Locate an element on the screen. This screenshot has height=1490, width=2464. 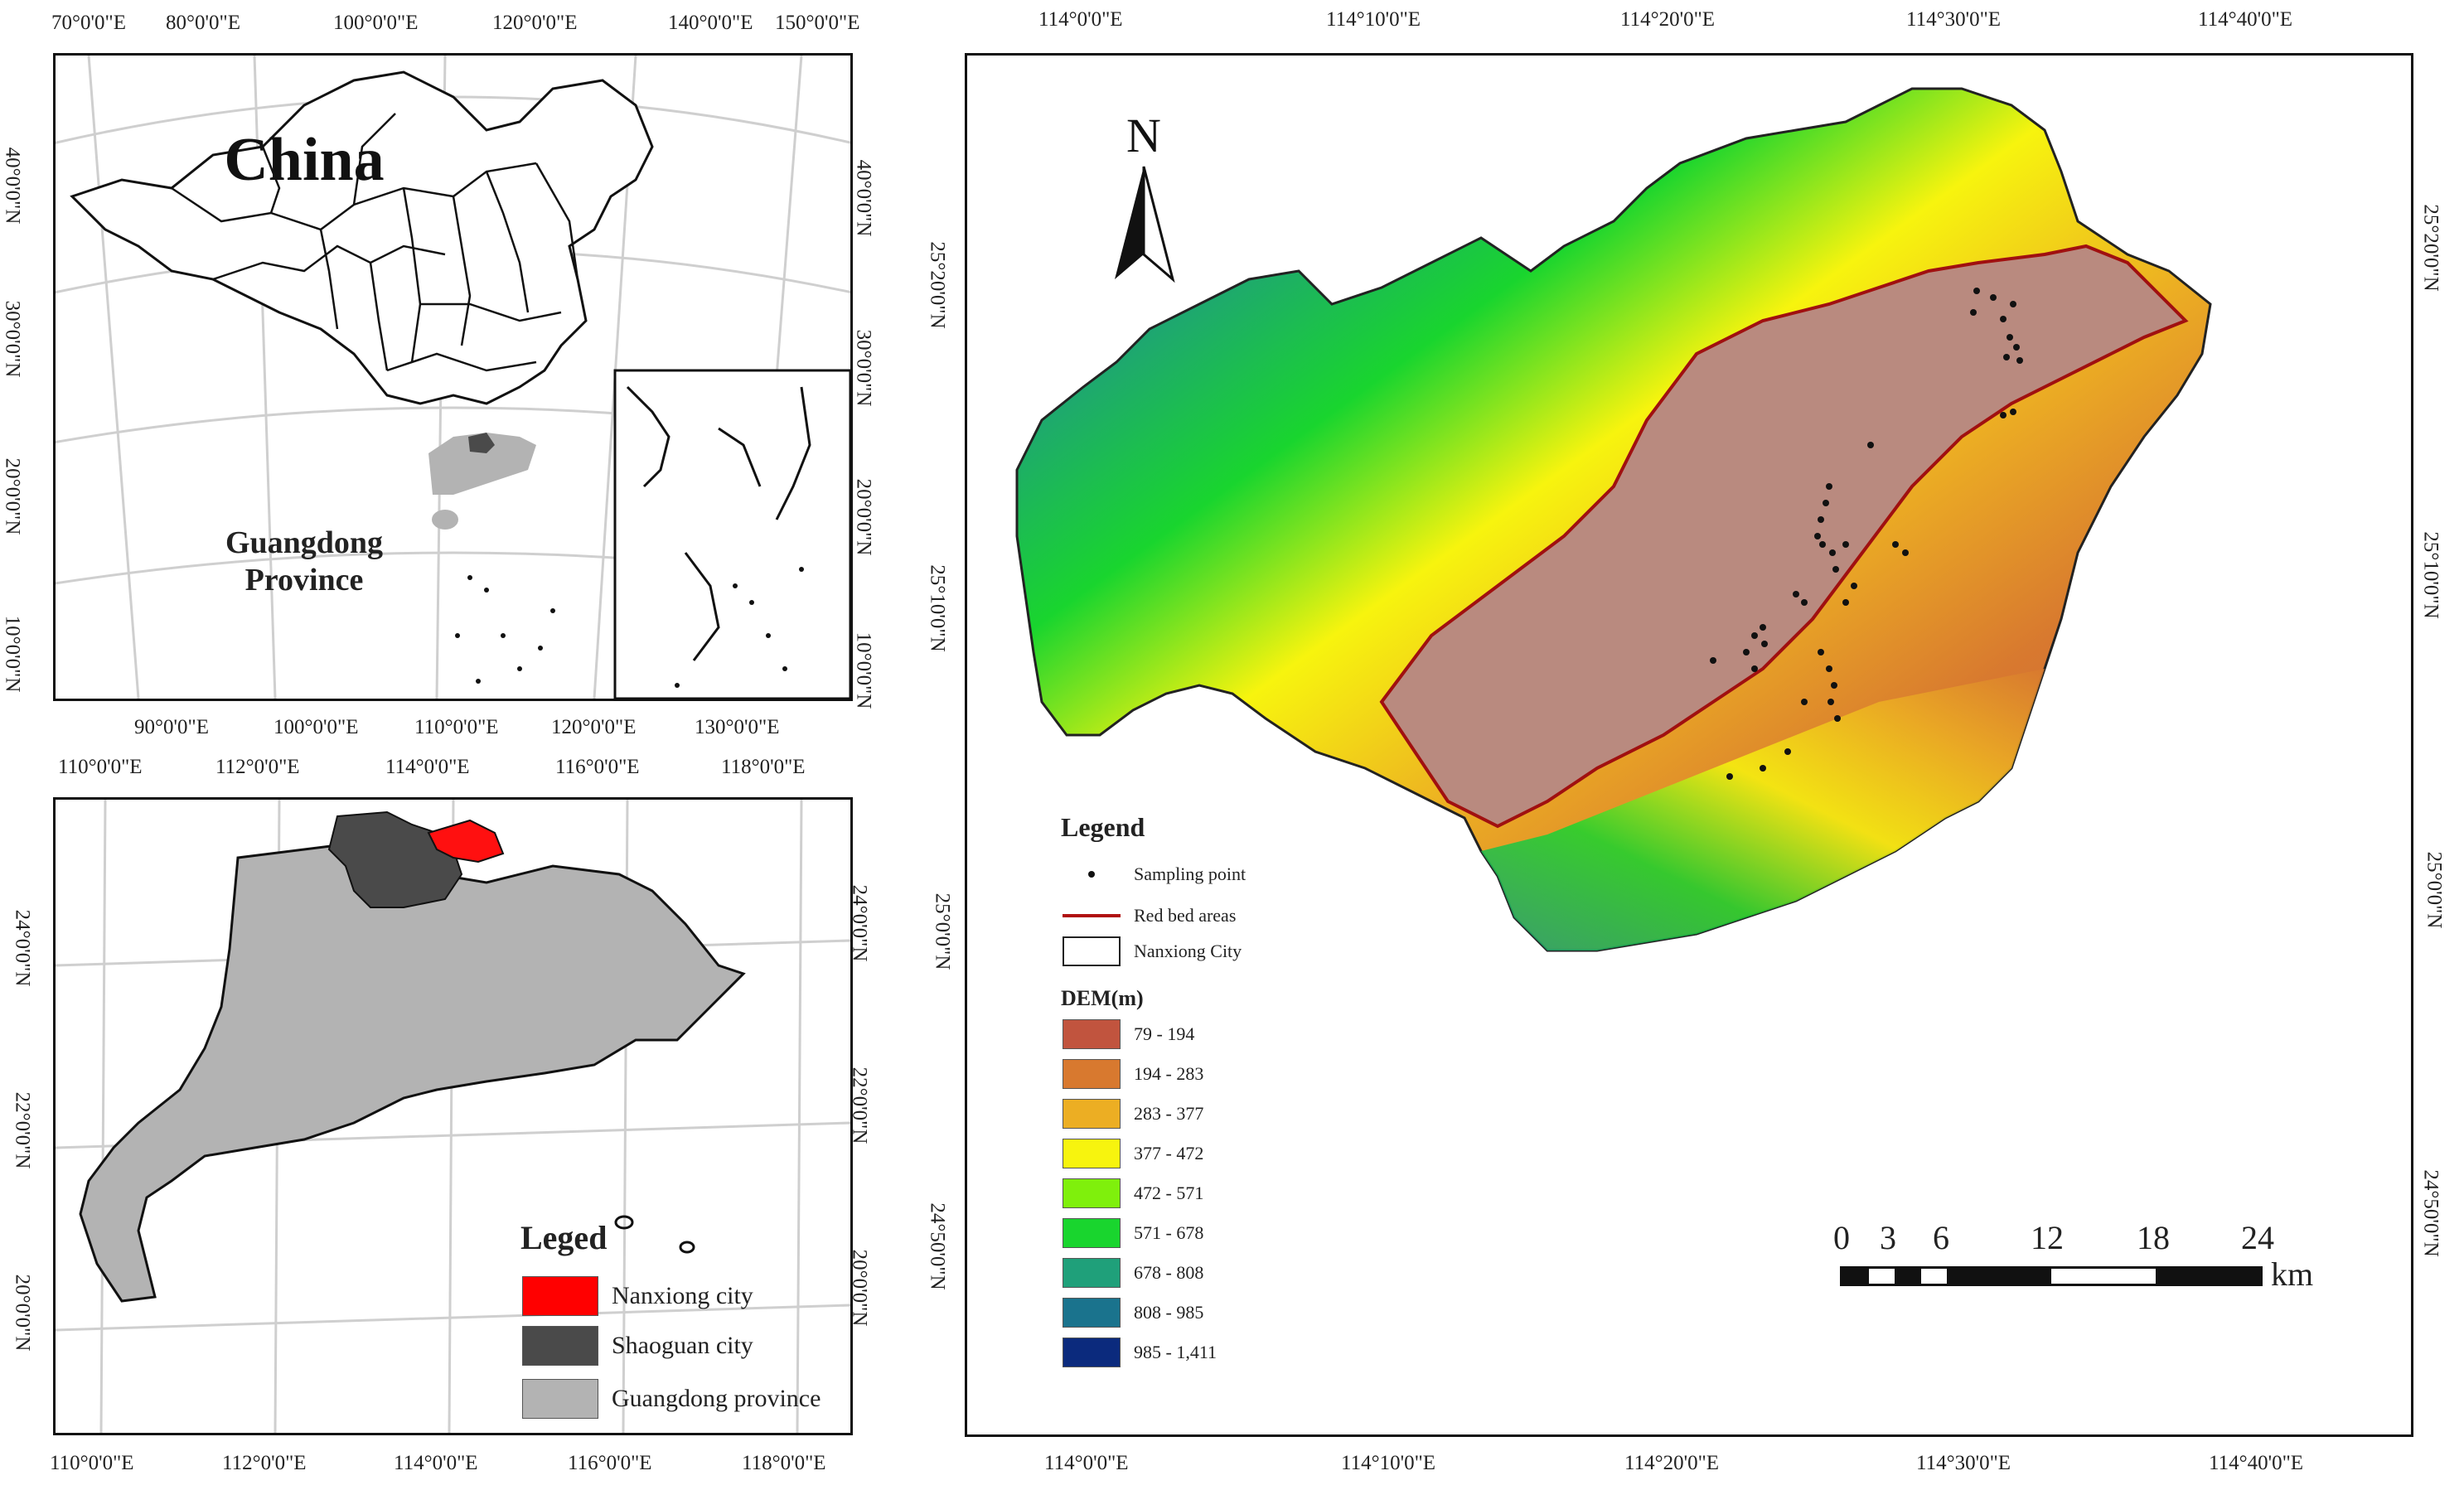
top-map-x-tick-bottom: 110°0'0"E is located at coordinates (456, 727).